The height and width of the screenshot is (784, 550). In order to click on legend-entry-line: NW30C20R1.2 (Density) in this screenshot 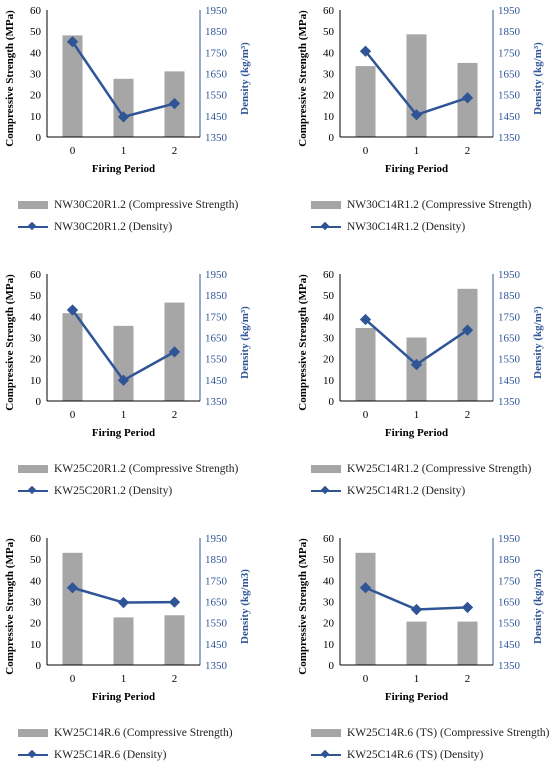, I will do `click(95, 227)`.